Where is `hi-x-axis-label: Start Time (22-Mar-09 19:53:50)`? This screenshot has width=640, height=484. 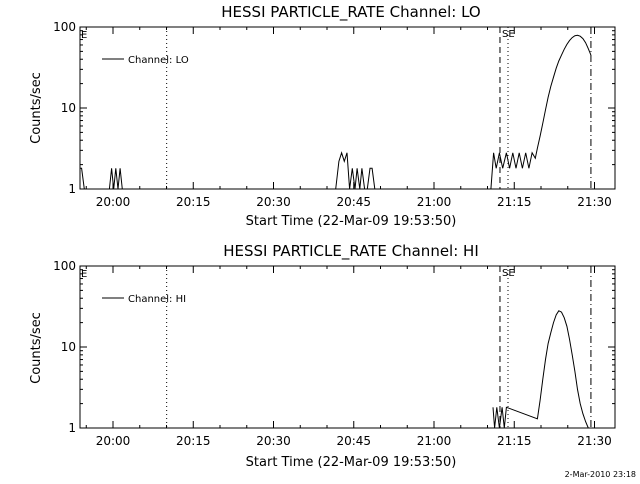 hi-x-axis-label: Start Time (22-Mar-09 19:53:50) is located at coordinates (351, 462).